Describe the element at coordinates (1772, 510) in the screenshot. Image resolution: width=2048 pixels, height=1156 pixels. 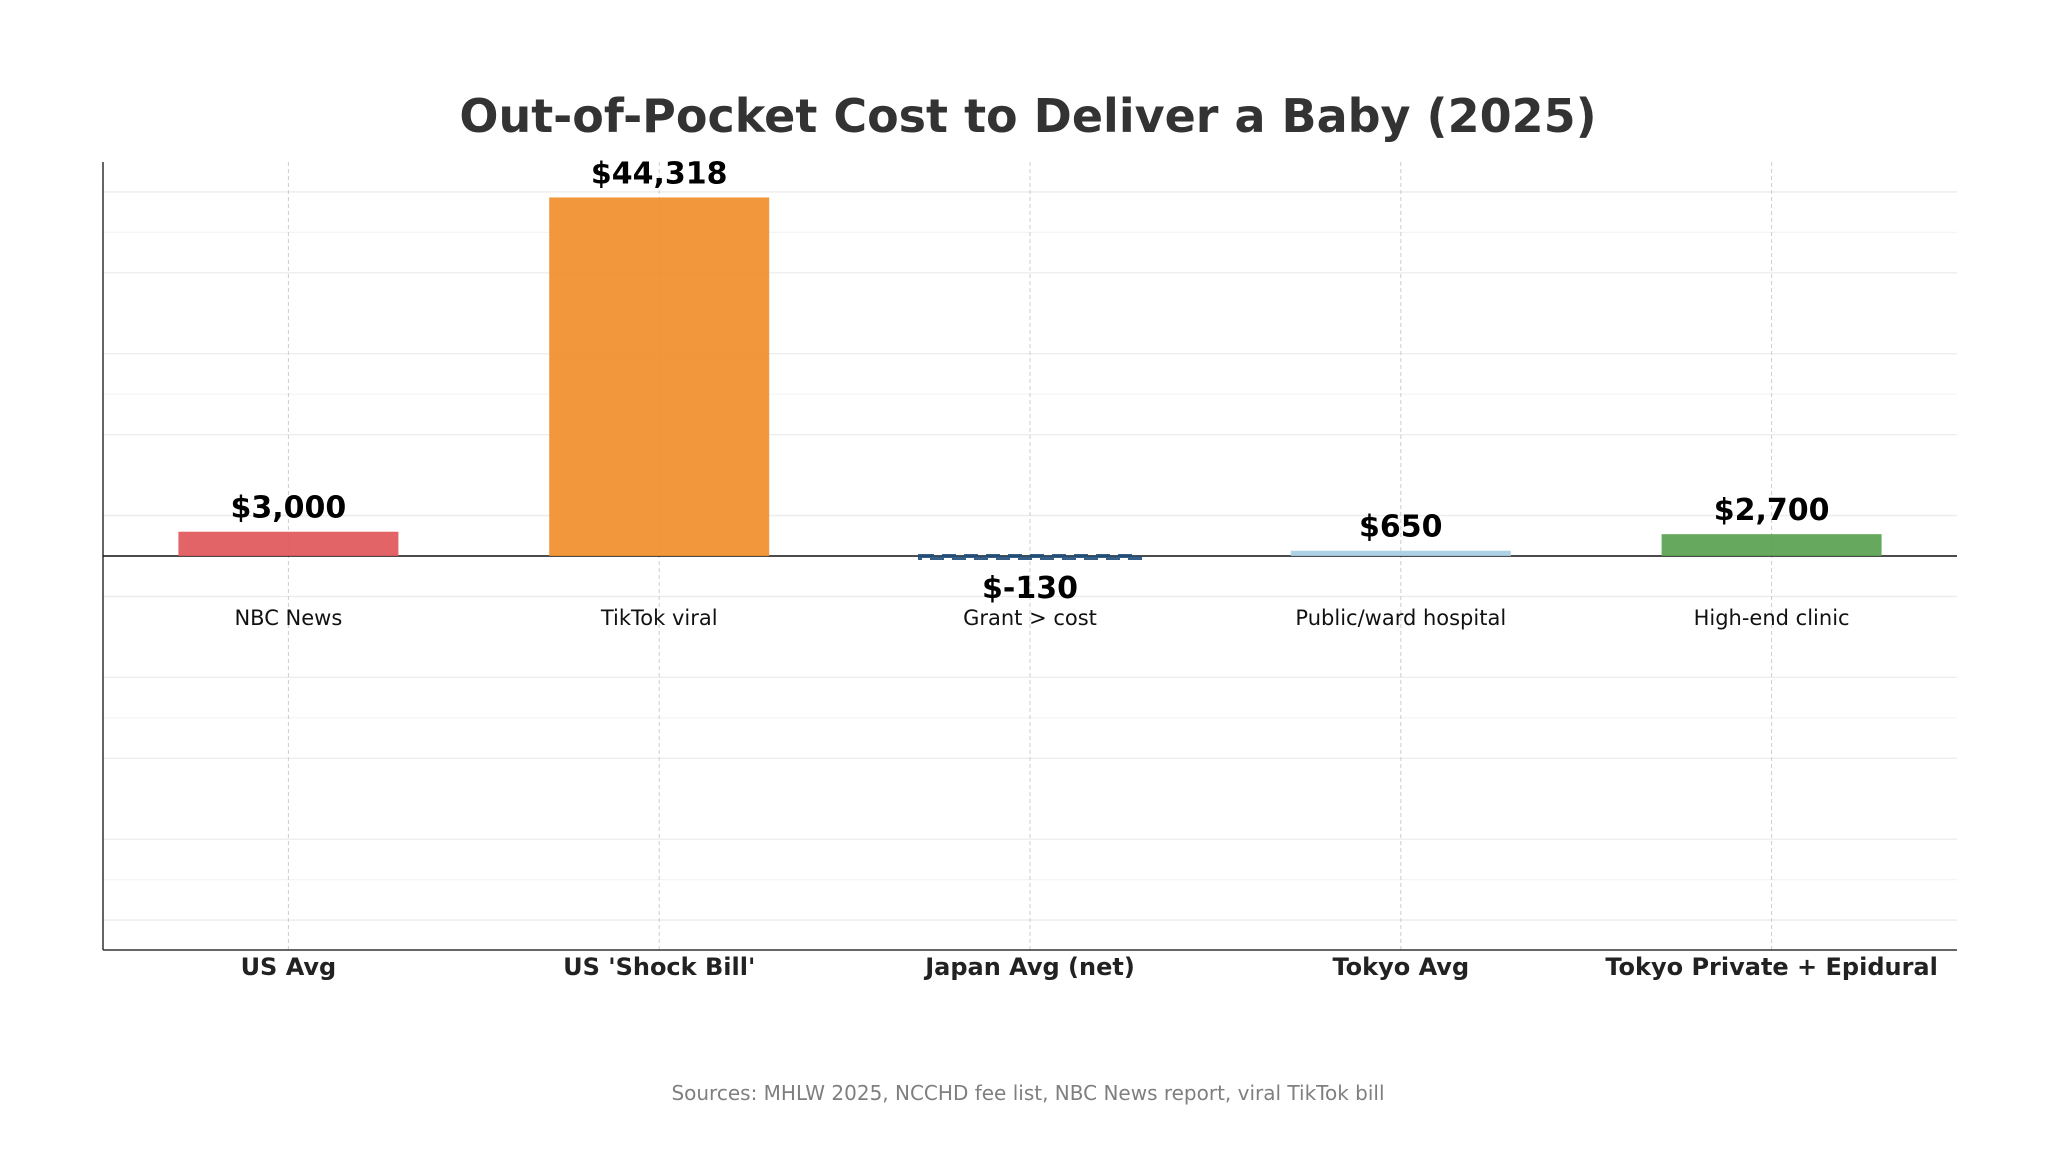
I see `data-label: $2,700` at that location.